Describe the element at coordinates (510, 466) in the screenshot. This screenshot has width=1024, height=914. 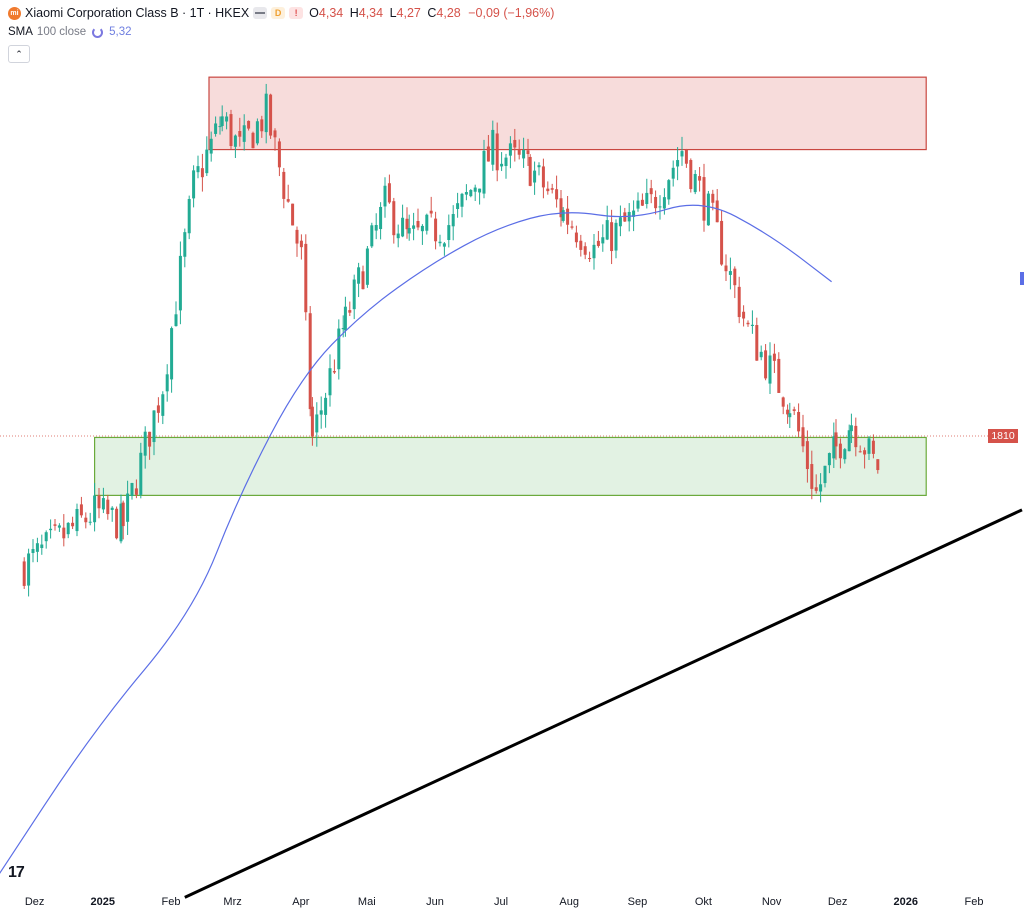
I see `support-zone` at that location.